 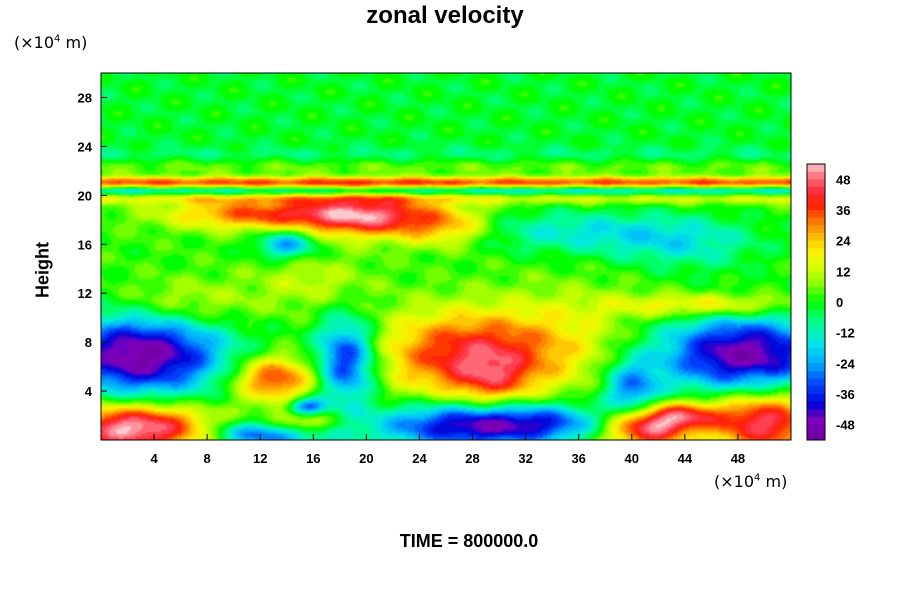 What do you see at coordinates (88, 342) in the screenshot?
I see `y-tick-label: 8` at bounding box center [88, 342].